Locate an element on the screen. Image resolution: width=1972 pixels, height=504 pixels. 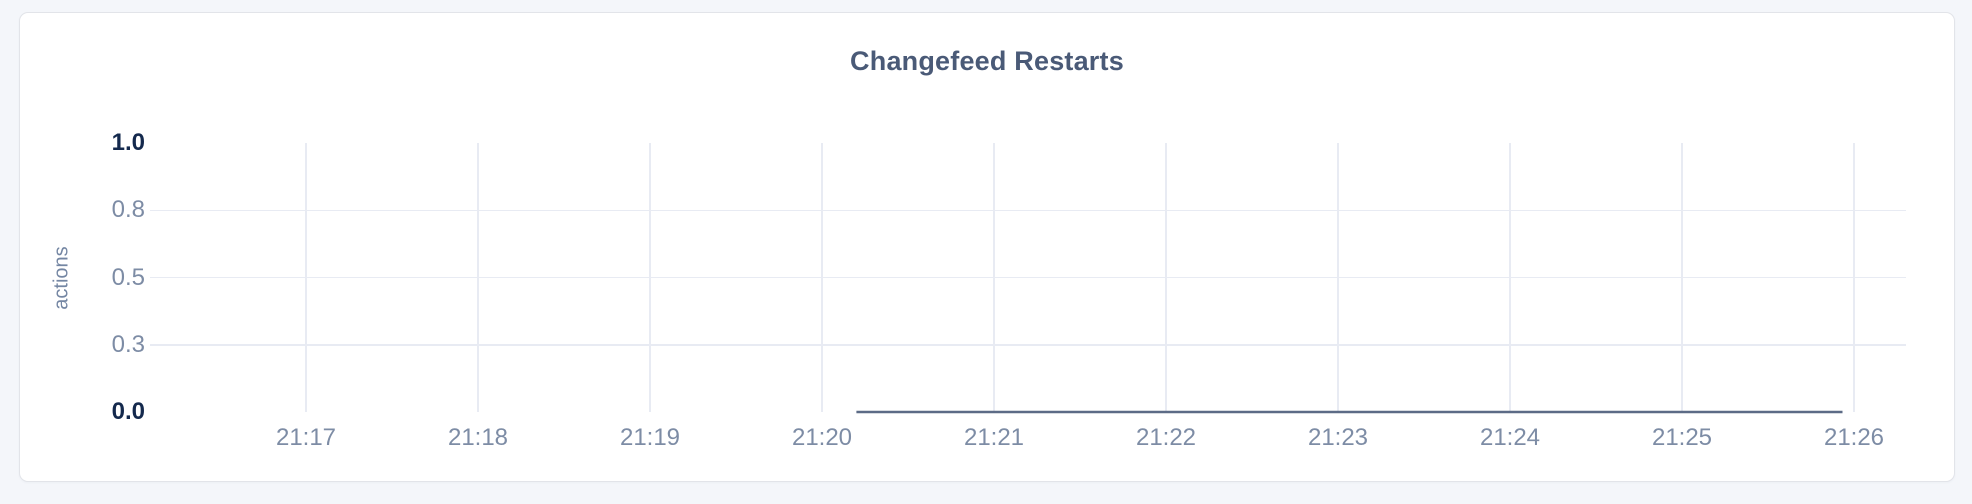
chart-title: Changefeed Restarts is located at coordinates (987, 61).